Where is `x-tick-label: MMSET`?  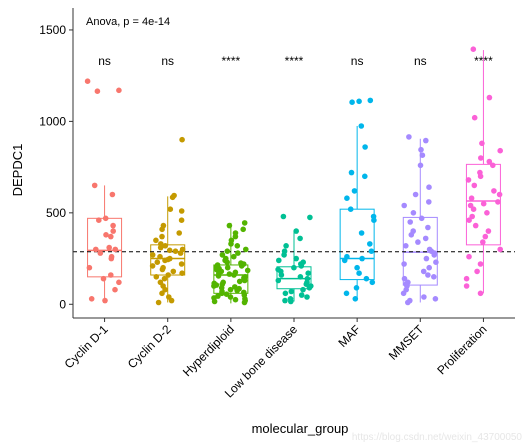
x-tick-label: MMSET is located at coordinates (406, 342).